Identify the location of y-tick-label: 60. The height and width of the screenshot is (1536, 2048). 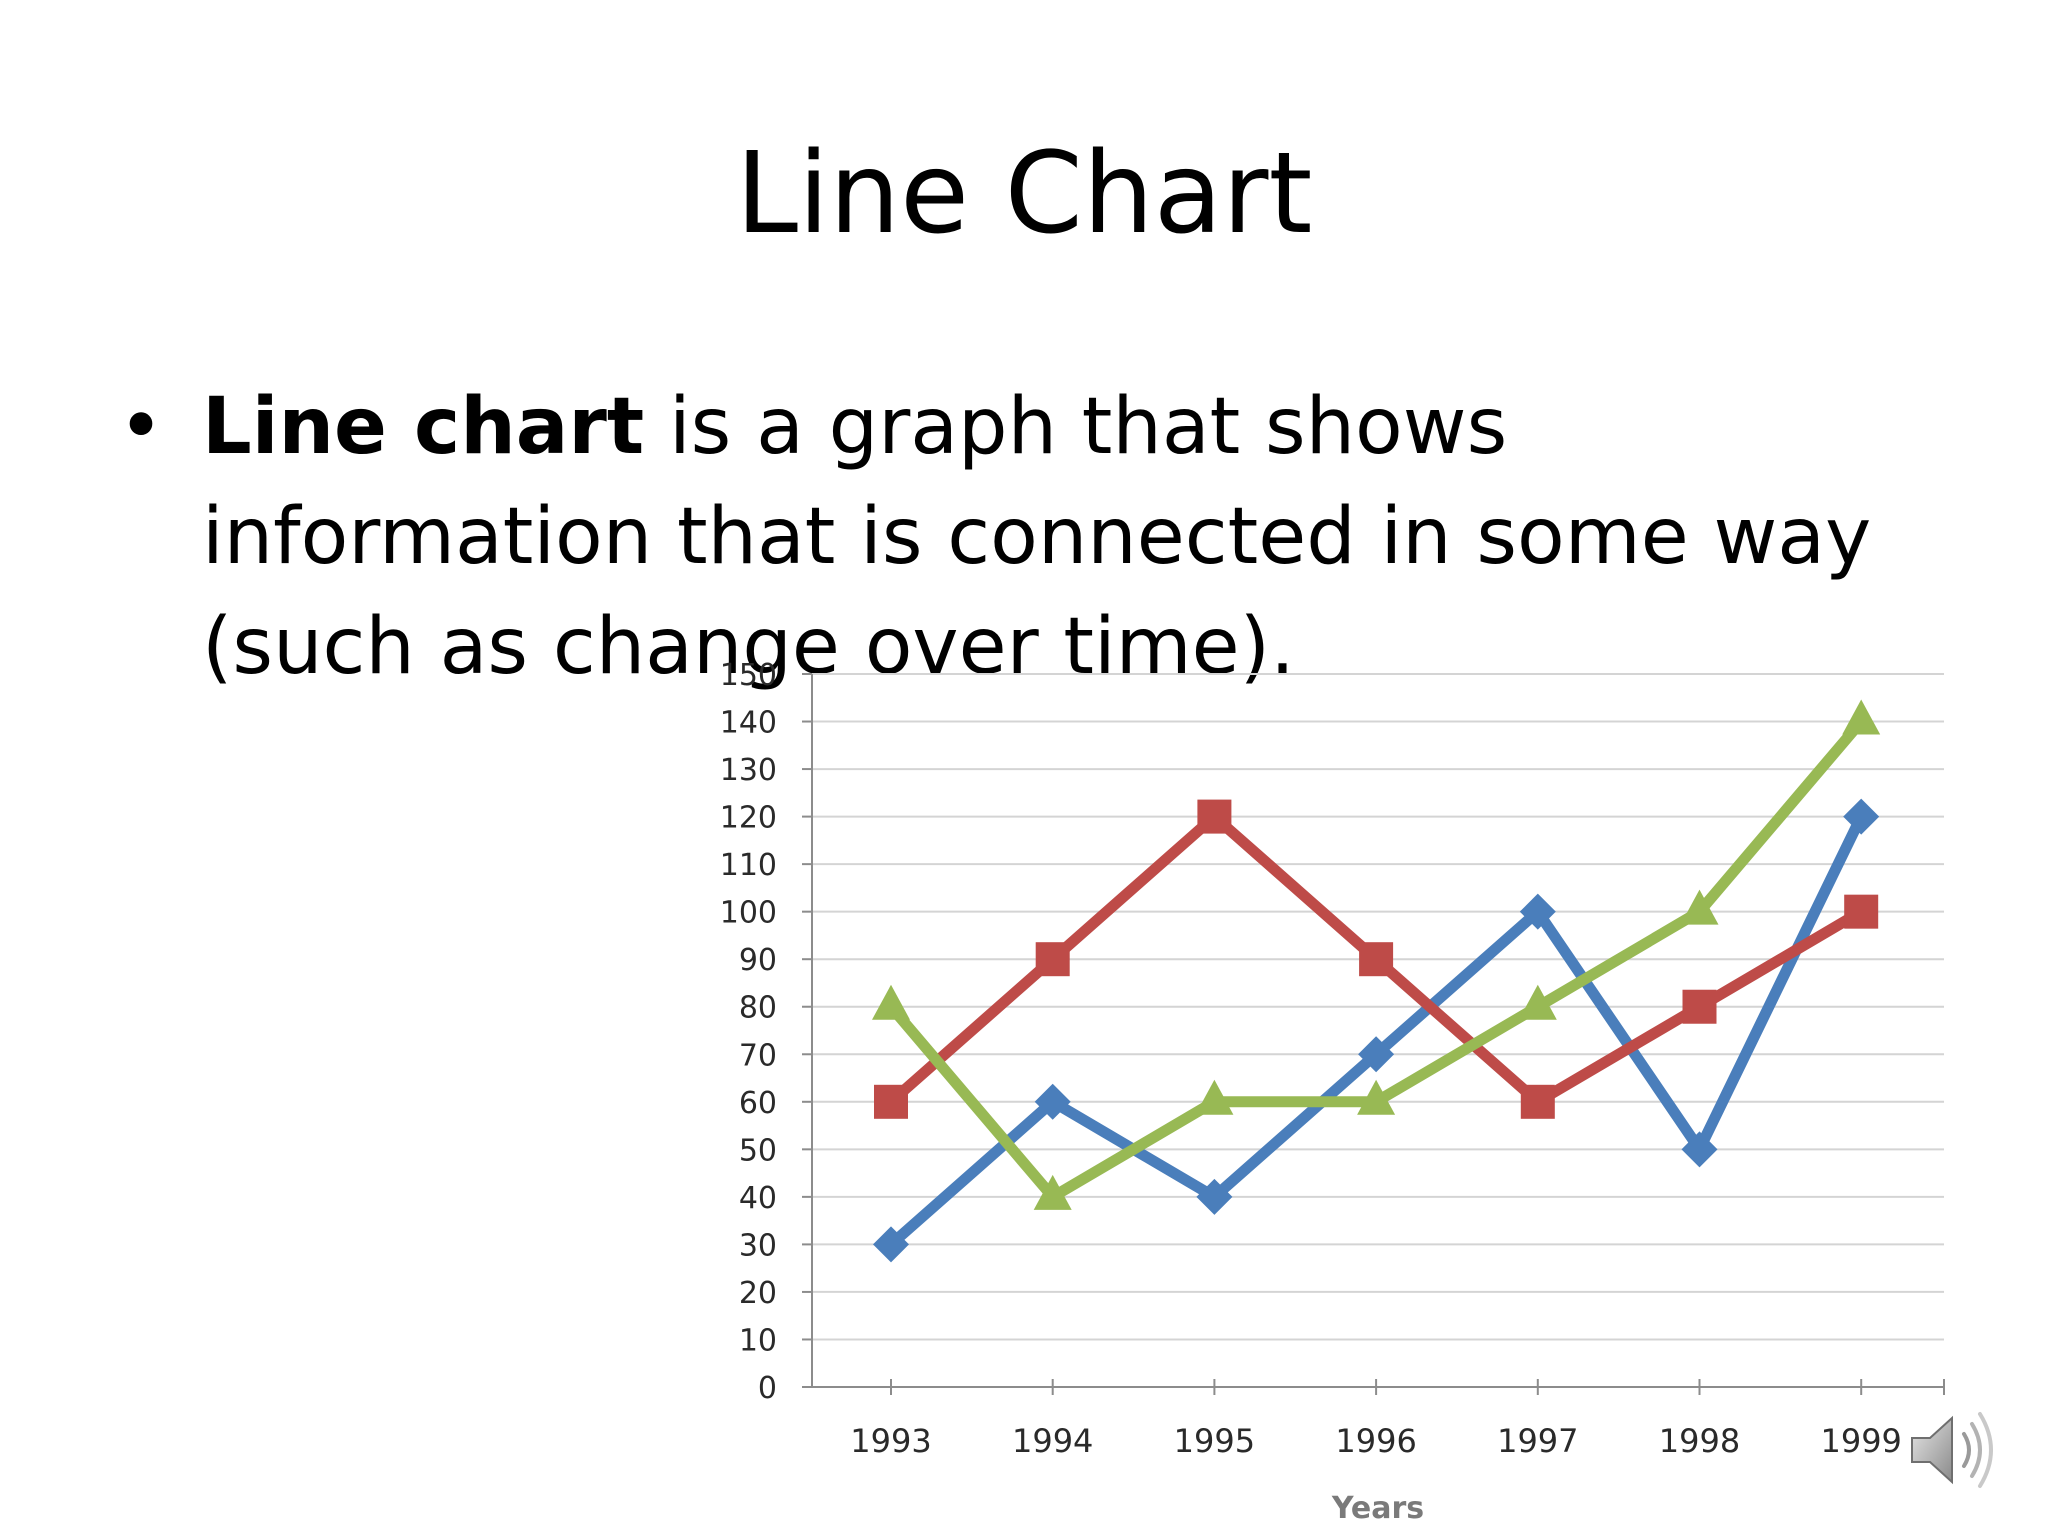
(758, 1103).